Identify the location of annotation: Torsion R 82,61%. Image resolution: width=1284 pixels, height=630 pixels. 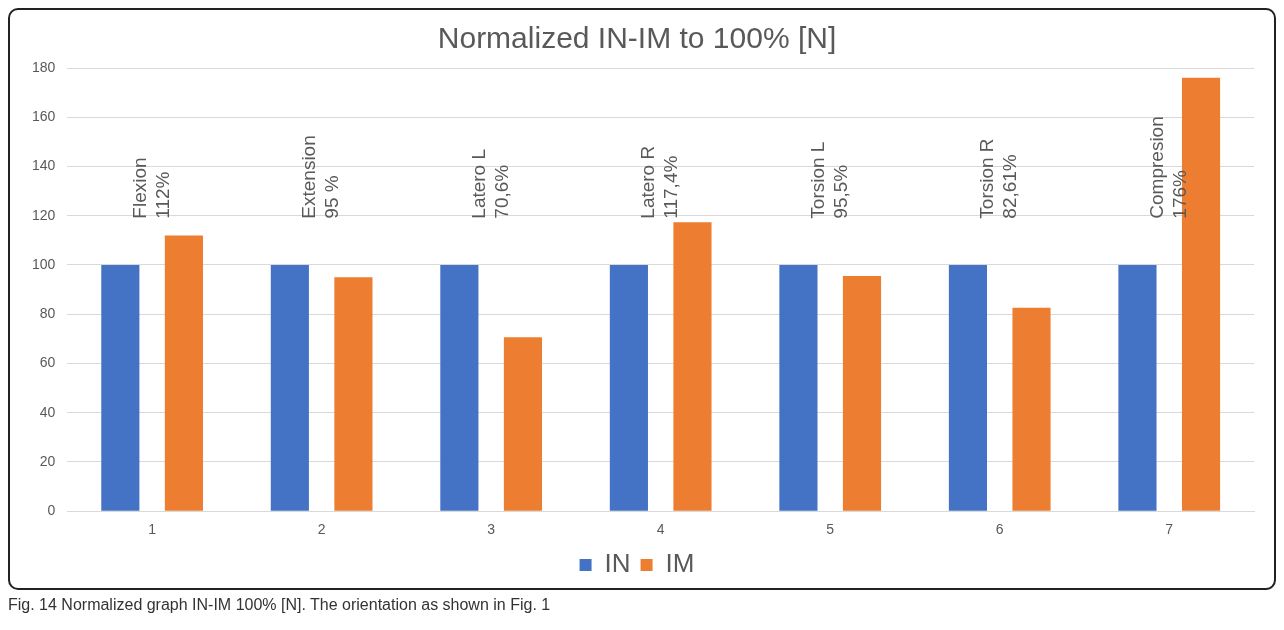
(998, 178).